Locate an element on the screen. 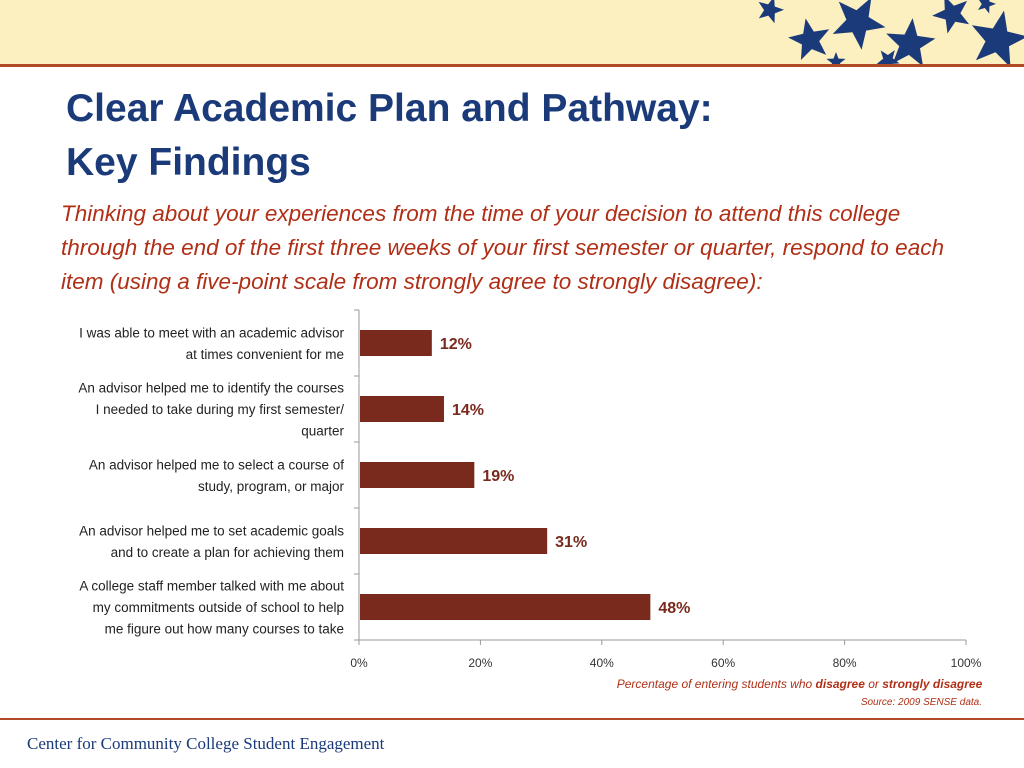 This screenshot has width=1024, height=768. x-tick-label: 40% is located at coordinates (602, 663).